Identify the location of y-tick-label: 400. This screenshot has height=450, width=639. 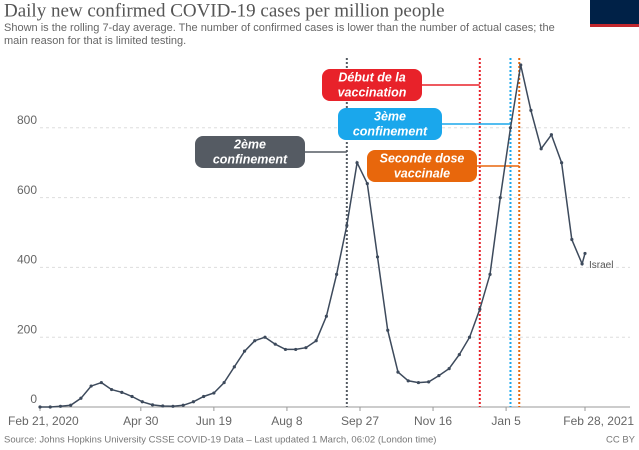
(27, 260).